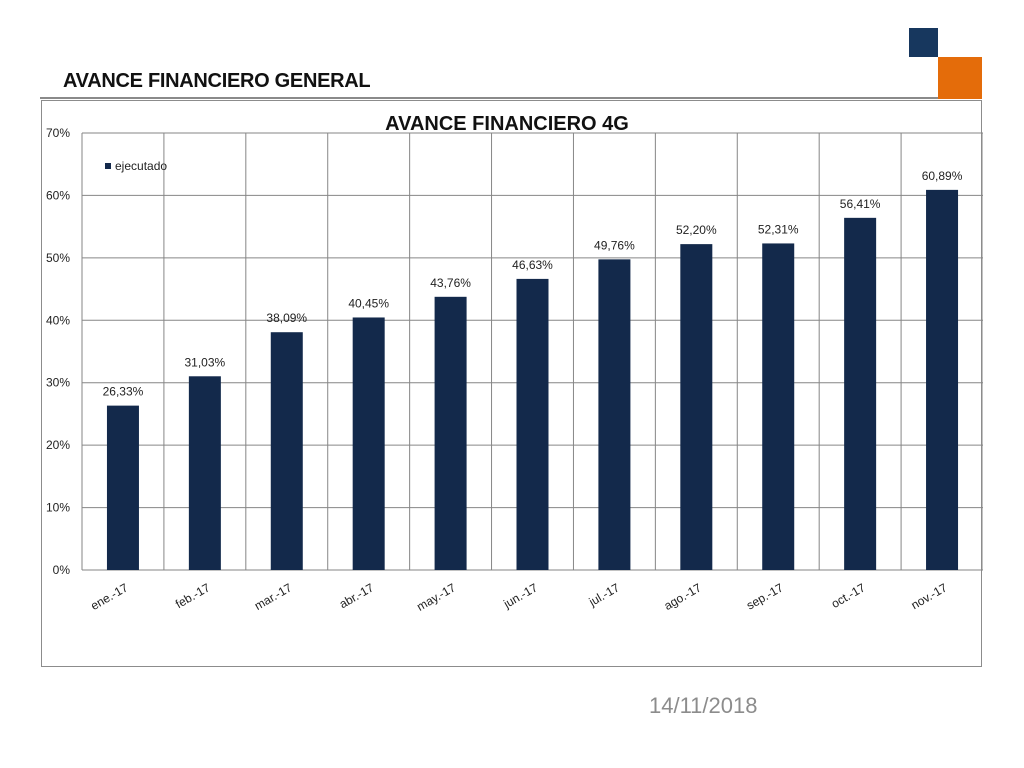 The height and width of the screenshot is (768, 1024). I want to click on legend: ejecutado, so click(136, 166).